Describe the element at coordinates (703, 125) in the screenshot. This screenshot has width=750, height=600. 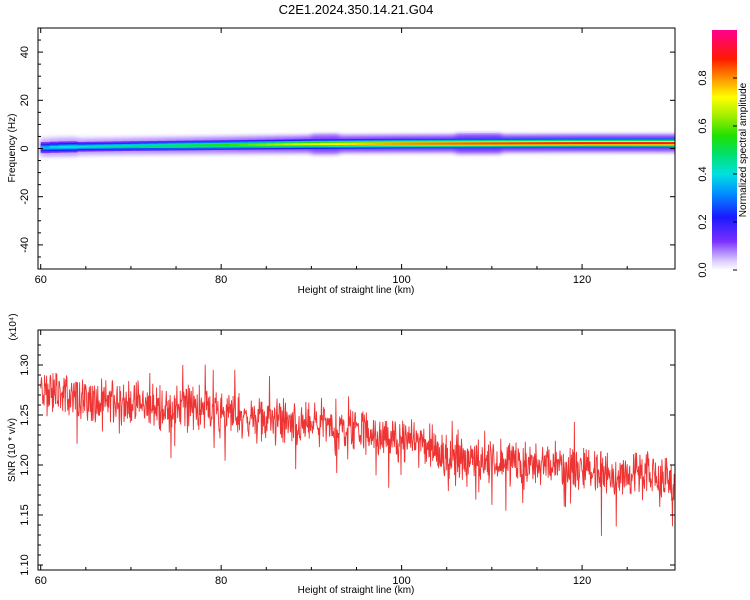
I see `colorbar-tick-label: 0.6` at that location.